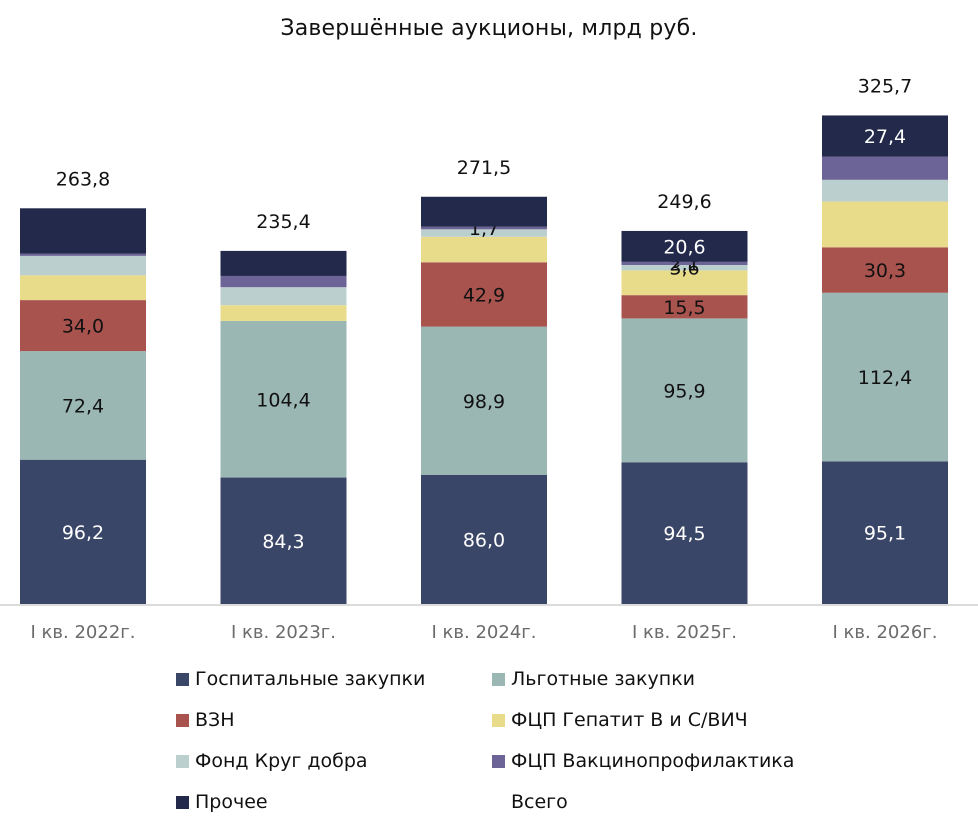 This screenshot has width=978, height=828. What do you see at coordinates (310, 679) in the screenshot?
I see `legend-label: Госпитальные закупки` at bounding box center [310, 679].